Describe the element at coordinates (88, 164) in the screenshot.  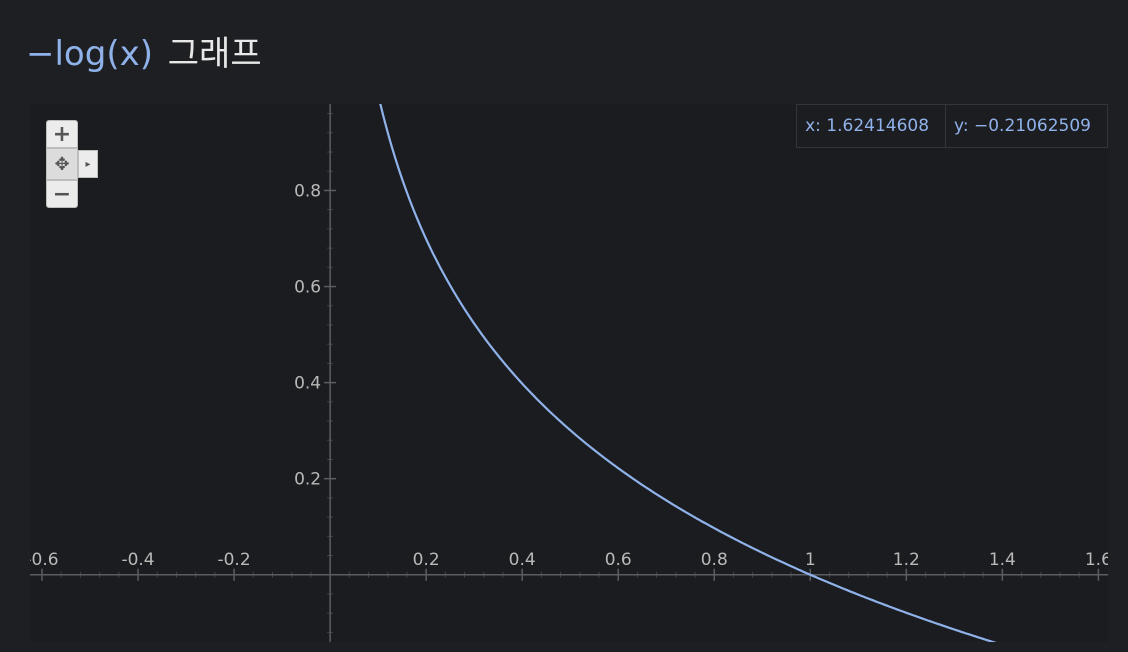
I see `expand-arrow-icon: ▸` at that location.